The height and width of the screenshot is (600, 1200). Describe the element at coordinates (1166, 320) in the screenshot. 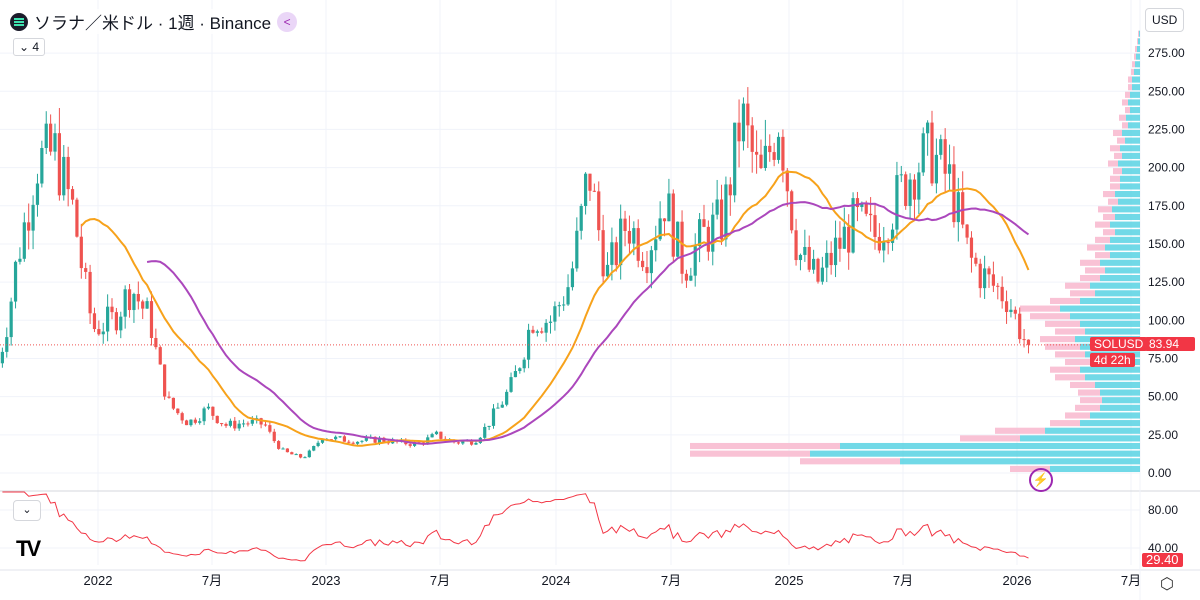

I see `y-tick-label: 100.00` at that location.